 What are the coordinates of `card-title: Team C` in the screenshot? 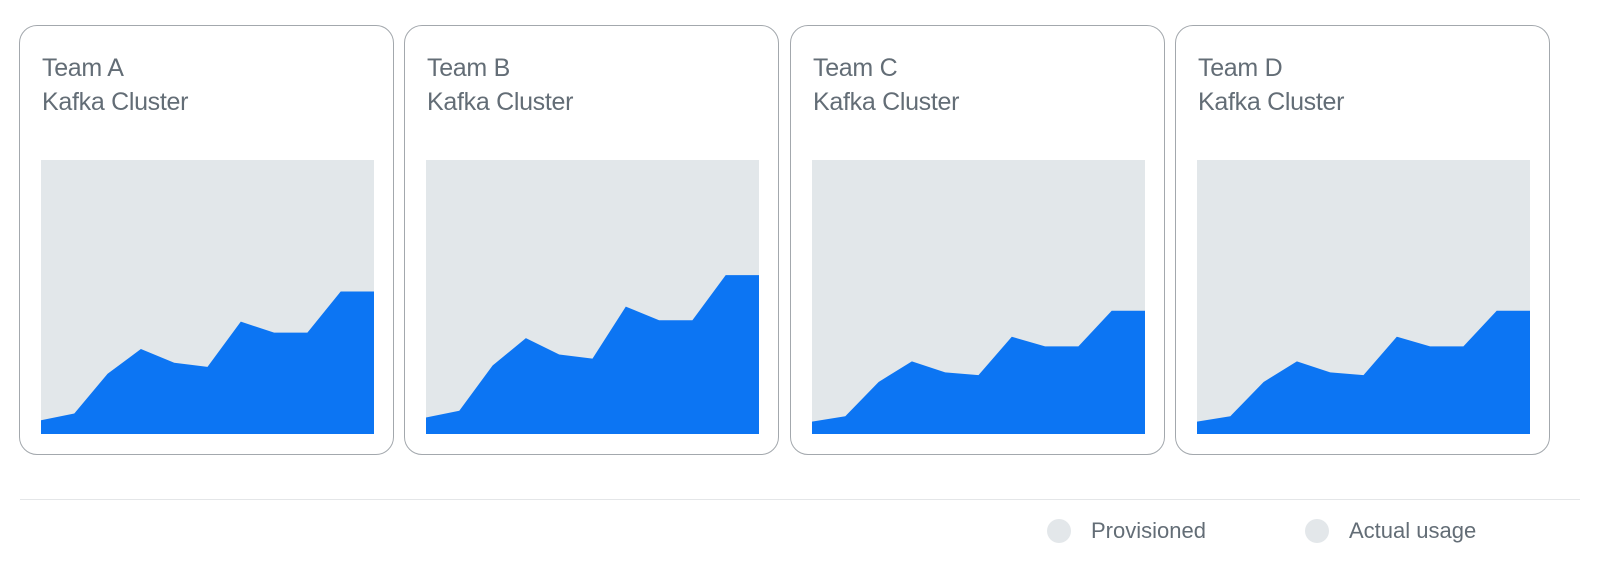 It's located at (855, 68).